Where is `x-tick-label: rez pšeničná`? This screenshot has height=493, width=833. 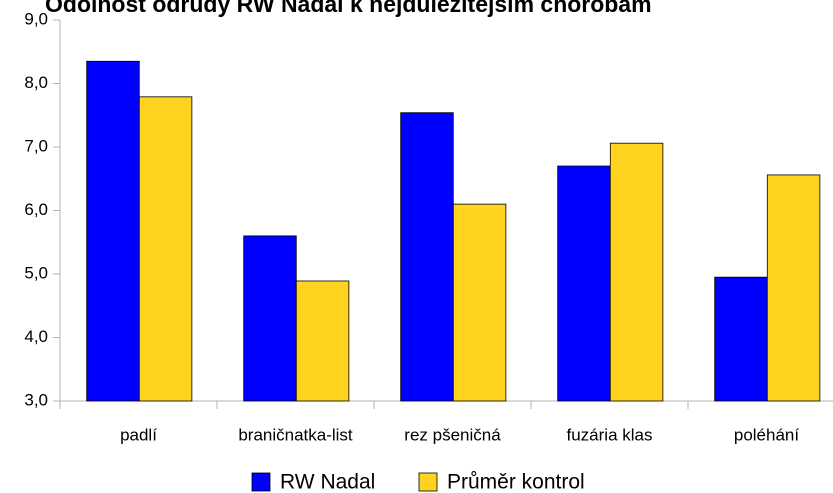 x-tick-label: rez pšeničná is located at coordinates (452, 434).